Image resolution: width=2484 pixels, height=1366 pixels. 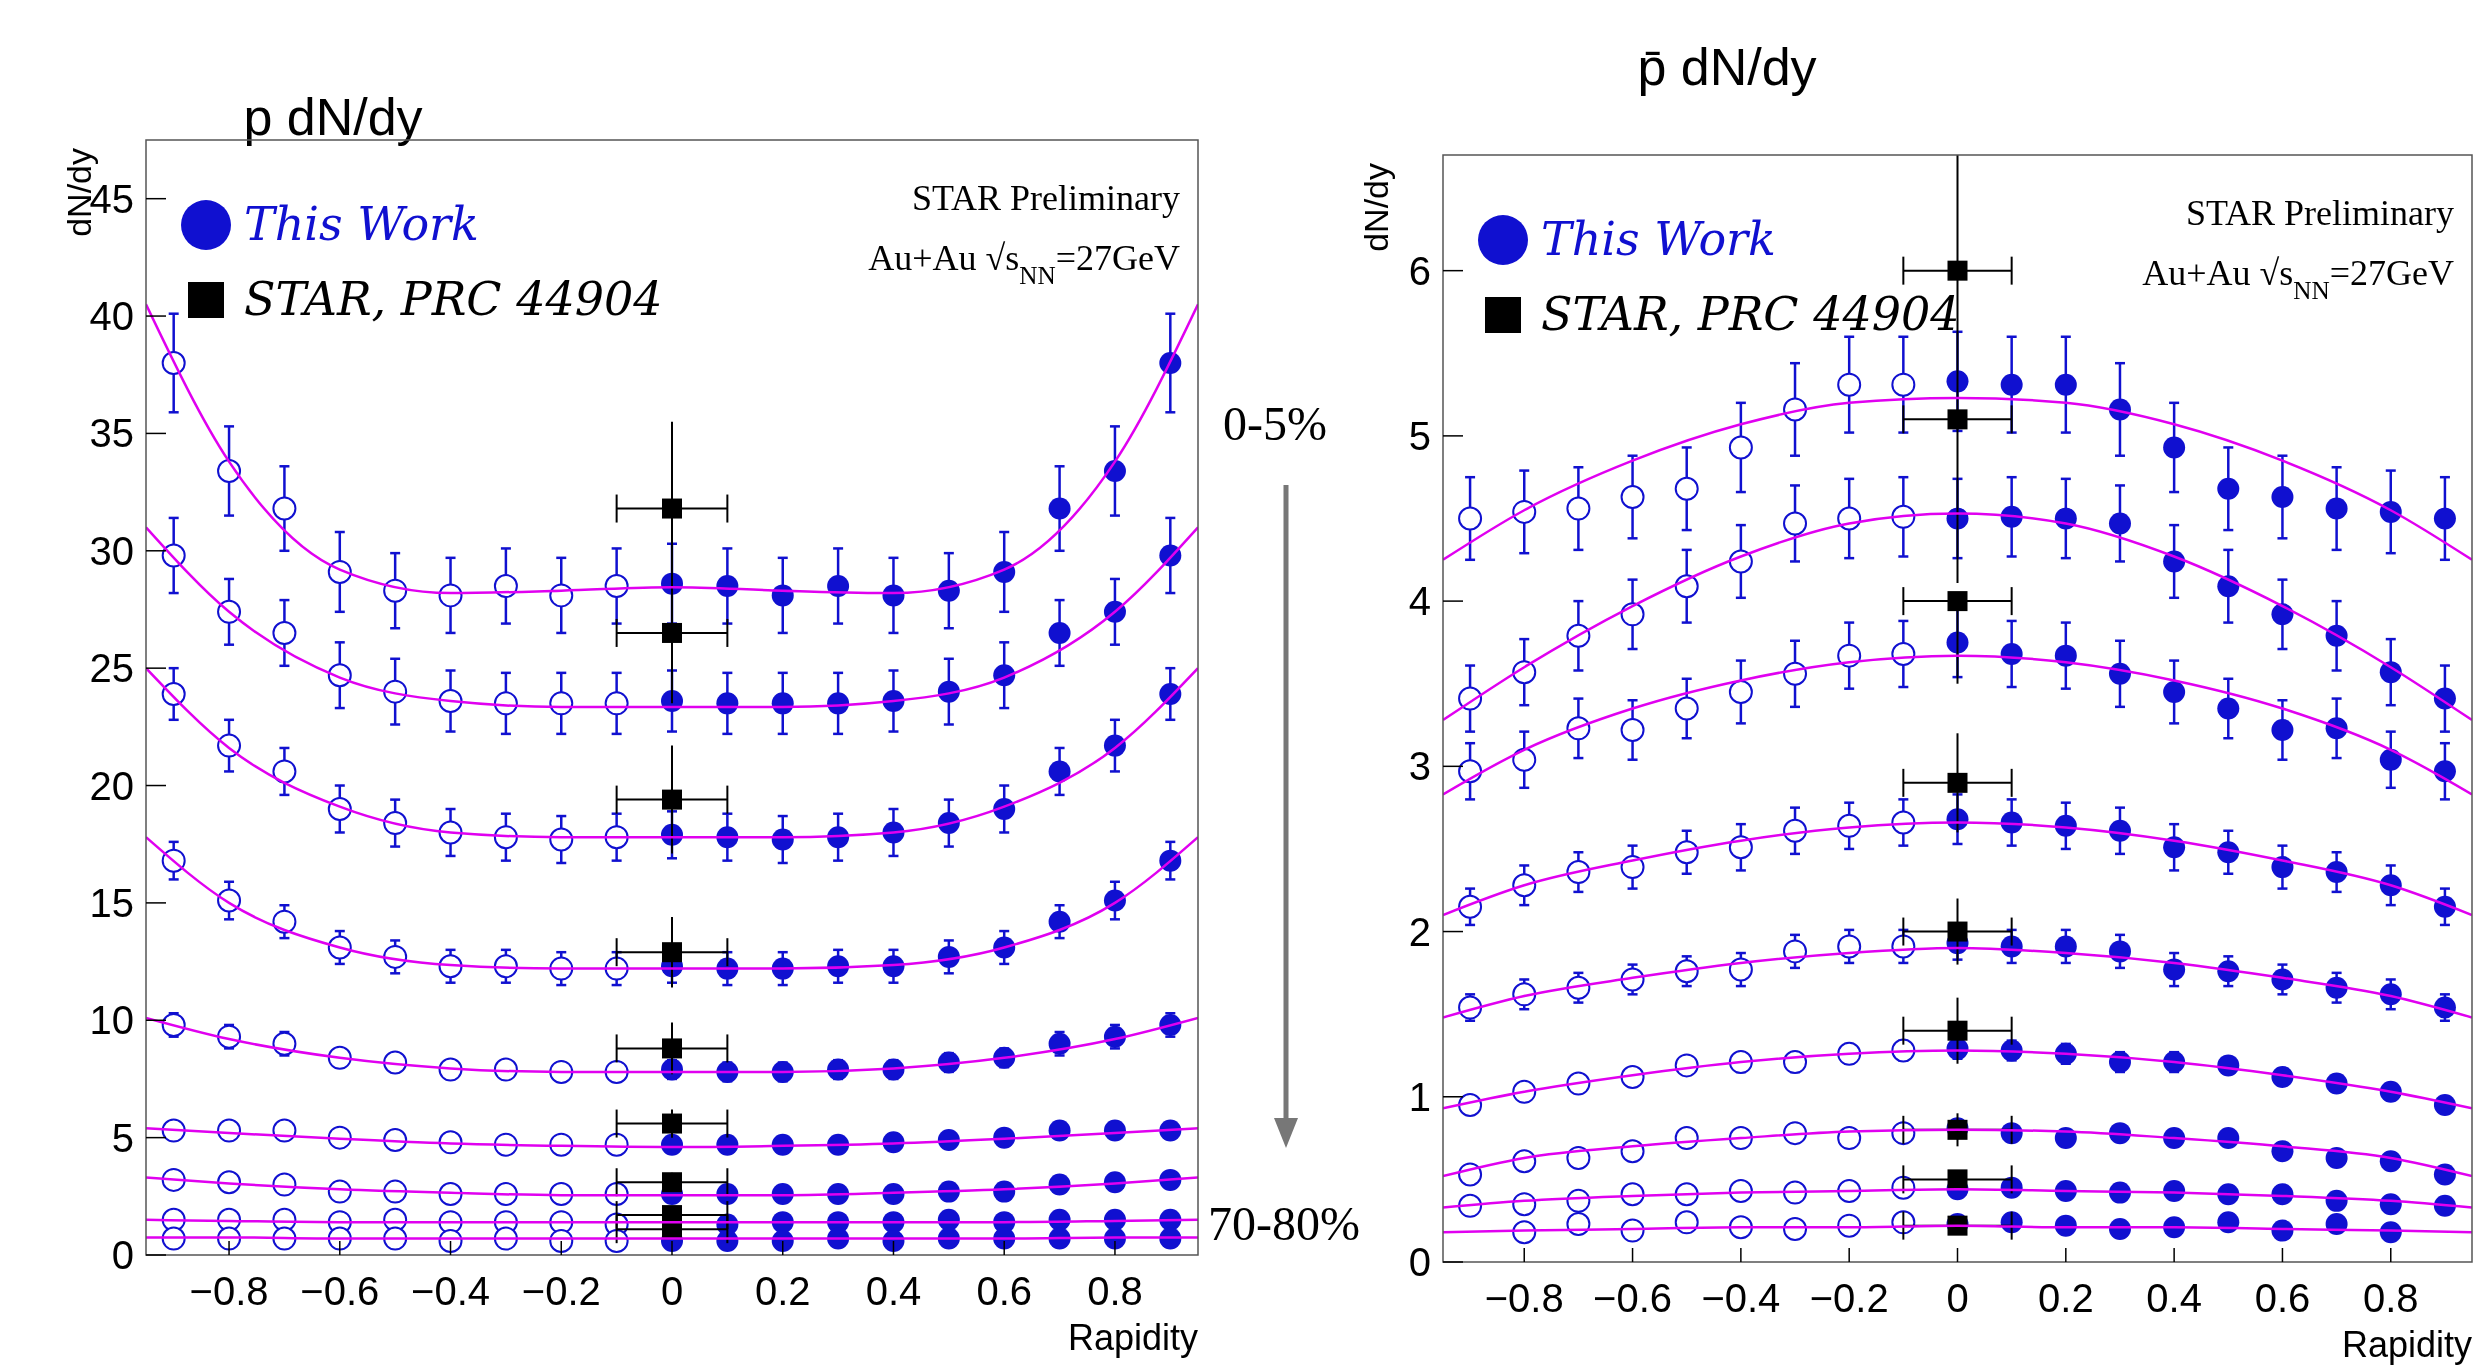 I want to click on y-tick-label: 40, so click(x=111, y=316).